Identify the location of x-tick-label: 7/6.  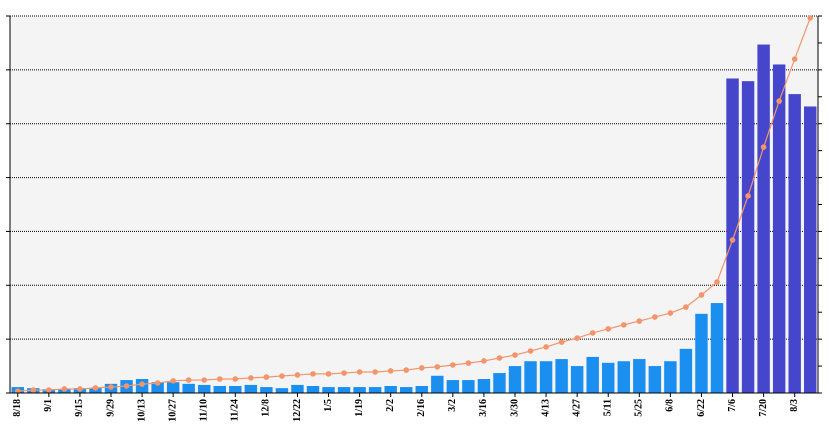
(732, 405).